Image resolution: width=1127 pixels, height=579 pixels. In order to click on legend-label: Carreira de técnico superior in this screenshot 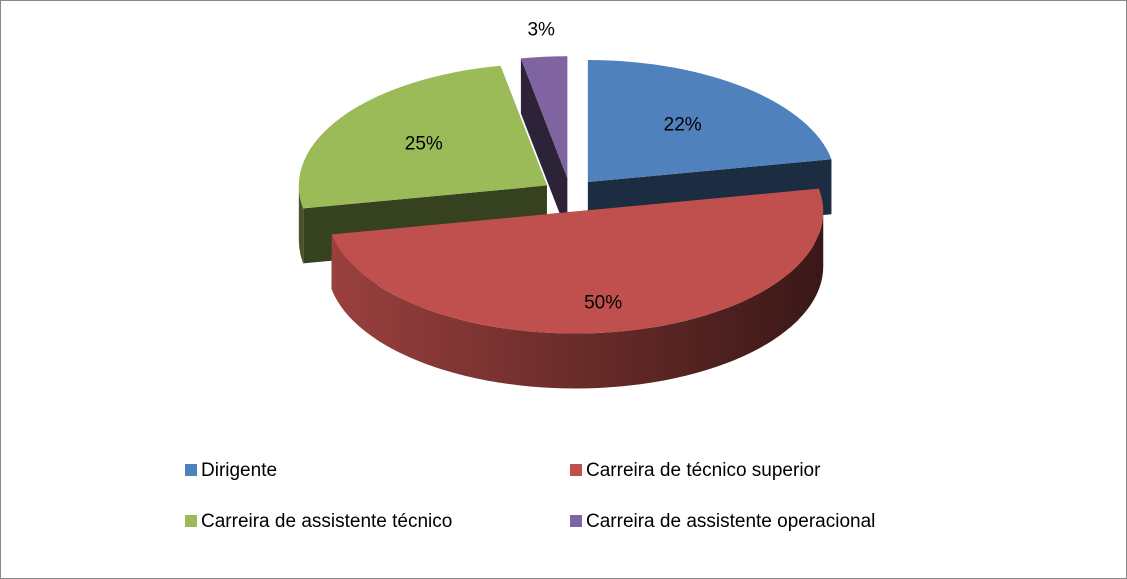, I will do `click(703, 470)`.